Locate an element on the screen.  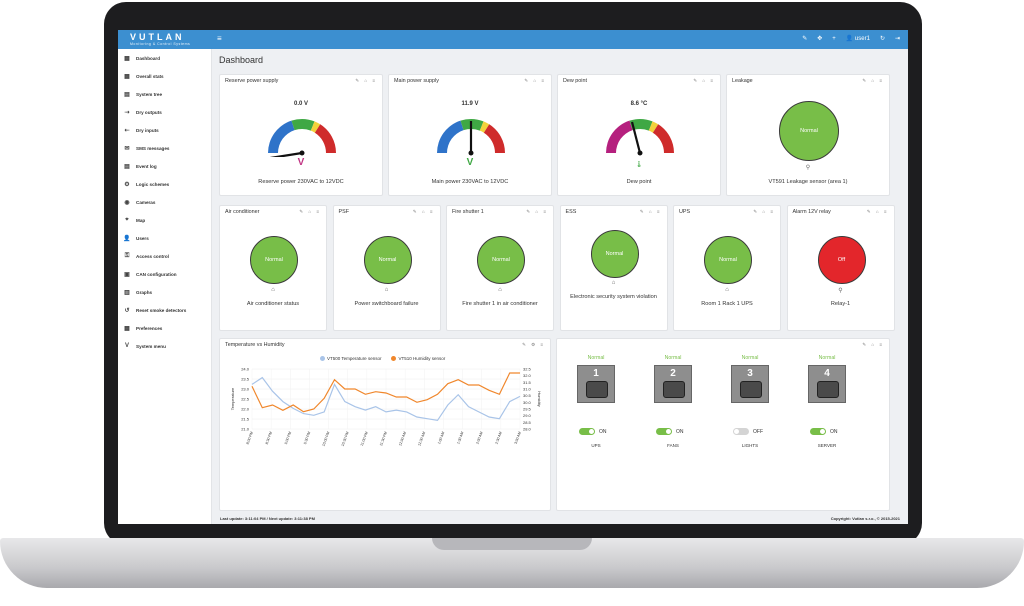
sidebar-item-event-log: ▤ Event log is located at coordinates (164, 166).